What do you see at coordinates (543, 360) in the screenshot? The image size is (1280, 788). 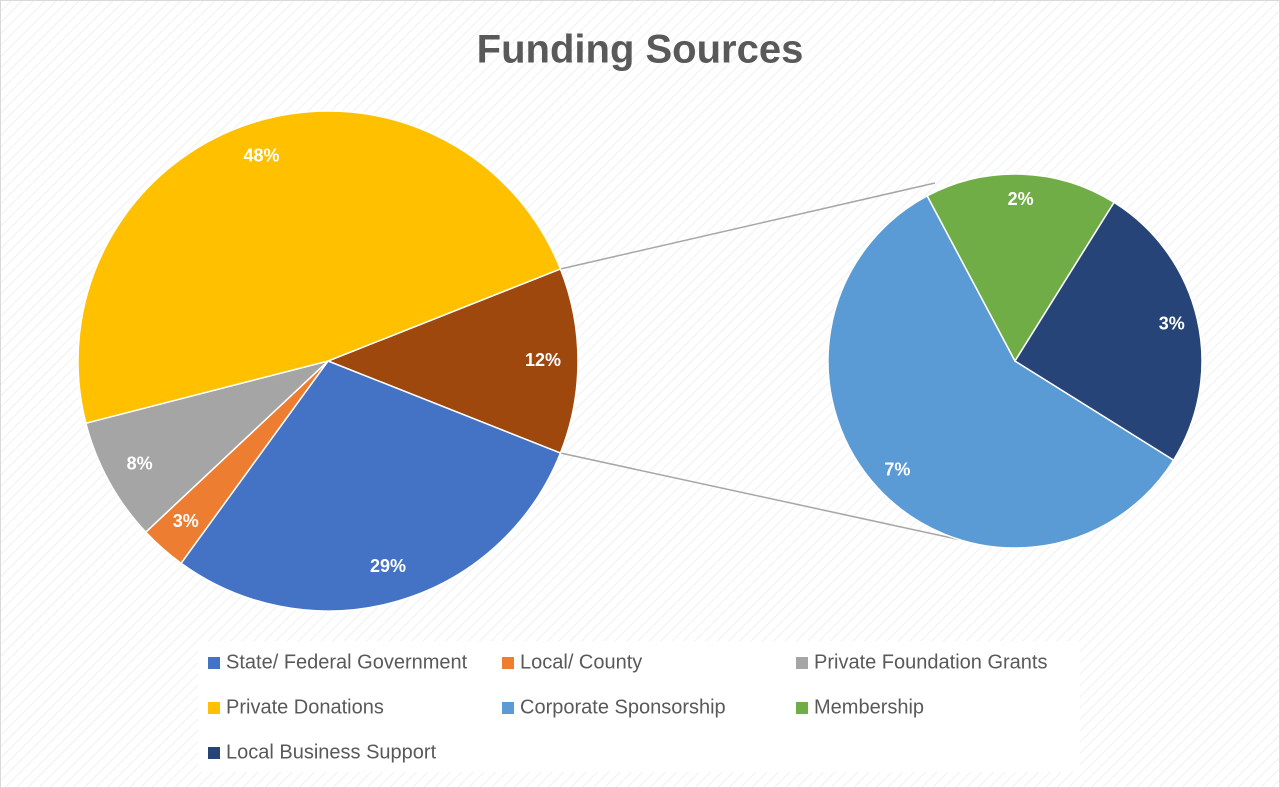 I see `data-label: 12%` at bounding box center [543, 360].